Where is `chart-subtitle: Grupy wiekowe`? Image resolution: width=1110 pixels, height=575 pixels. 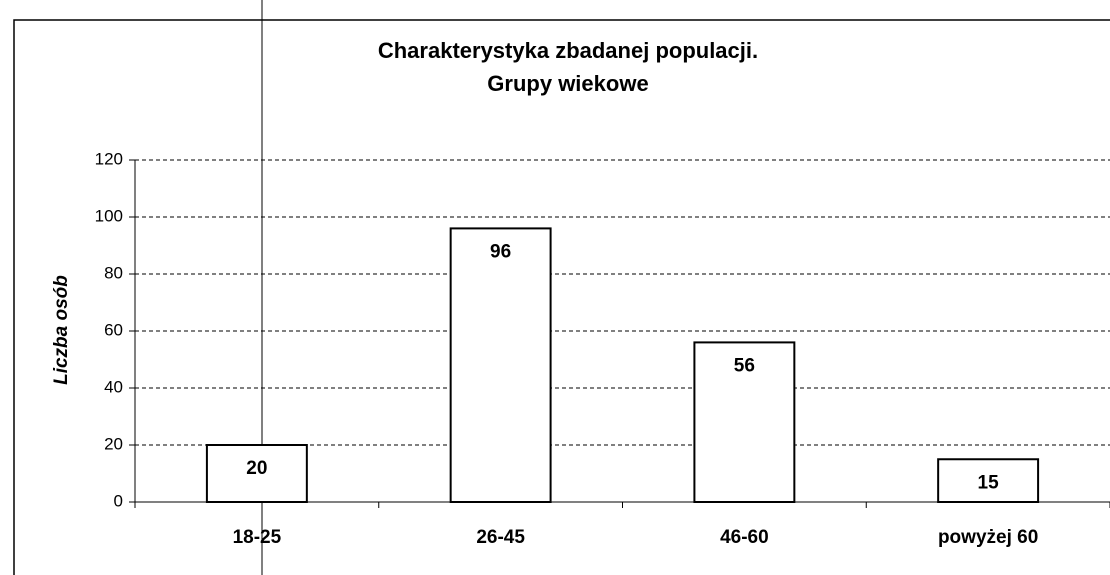 chart-subtitle: Grupy wiekowe is located at coordinates (567, 83).